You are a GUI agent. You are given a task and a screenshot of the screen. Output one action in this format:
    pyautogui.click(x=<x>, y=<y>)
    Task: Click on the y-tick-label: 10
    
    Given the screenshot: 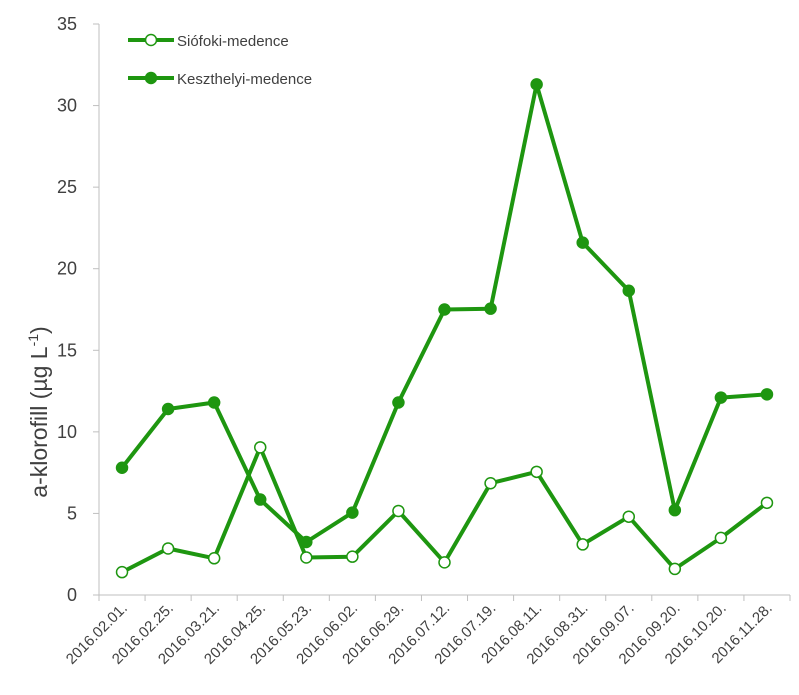 What is the action you would take?
    pyautogui.click(x=67, y=432)
    